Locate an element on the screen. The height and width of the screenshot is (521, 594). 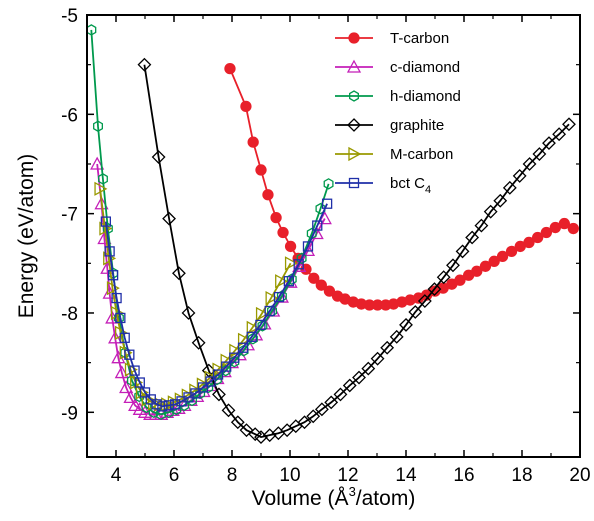
y-tick-label: -8 is located at coordinates (69, 314).